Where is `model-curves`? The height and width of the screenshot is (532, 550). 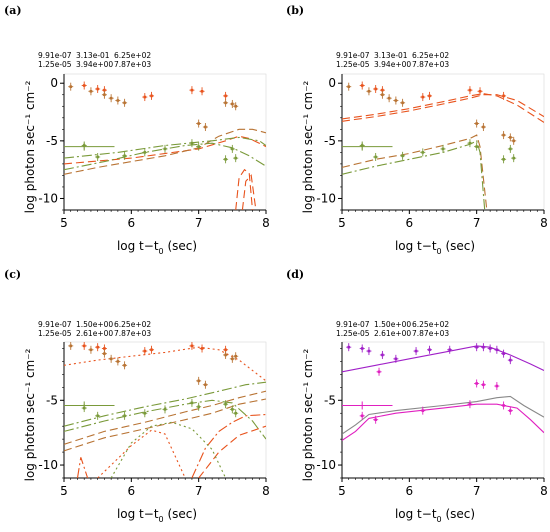
model-curves is located at coordinates (443, 393).